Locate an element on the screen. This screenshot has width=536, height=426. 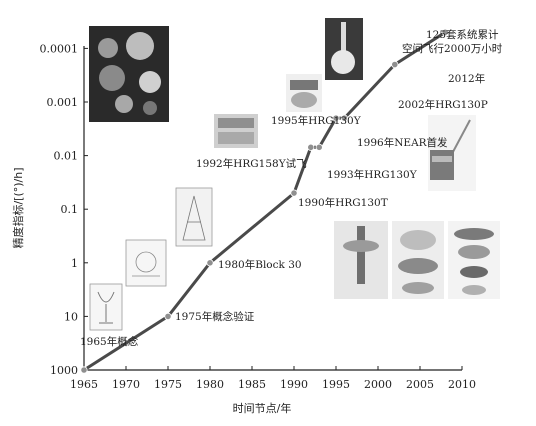
x-tick-label: 1995 is located at coordinates (336, 384).